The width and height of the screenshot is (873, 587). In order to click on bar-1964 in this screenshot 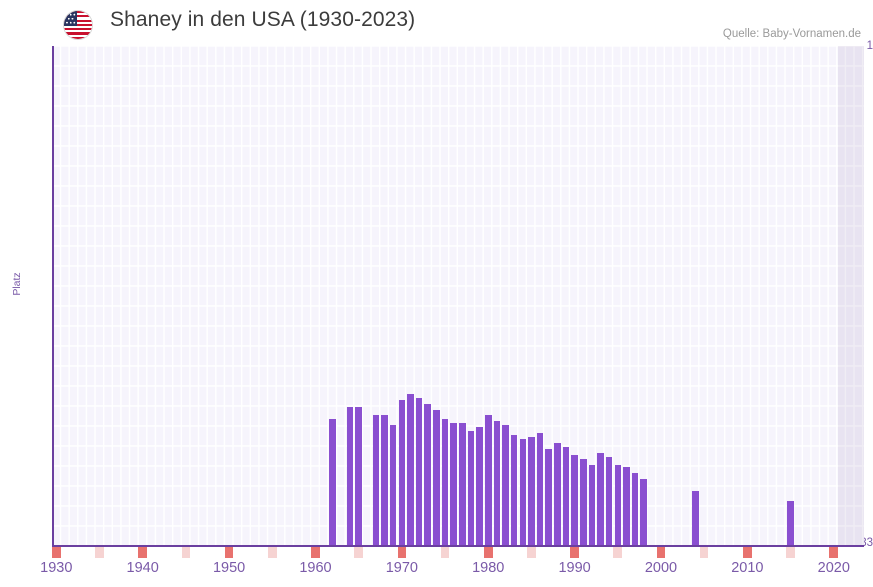, I will do `click(350, 476)`.